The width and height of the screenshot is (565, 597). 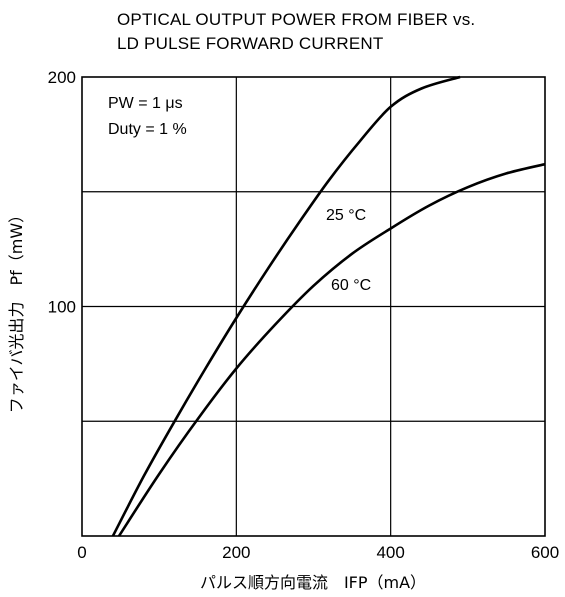 What do you see at coordinates (147, 129) in the screenshot?
I see `condition-duty: Duty = 1 %` at bounding box center [147, 129].